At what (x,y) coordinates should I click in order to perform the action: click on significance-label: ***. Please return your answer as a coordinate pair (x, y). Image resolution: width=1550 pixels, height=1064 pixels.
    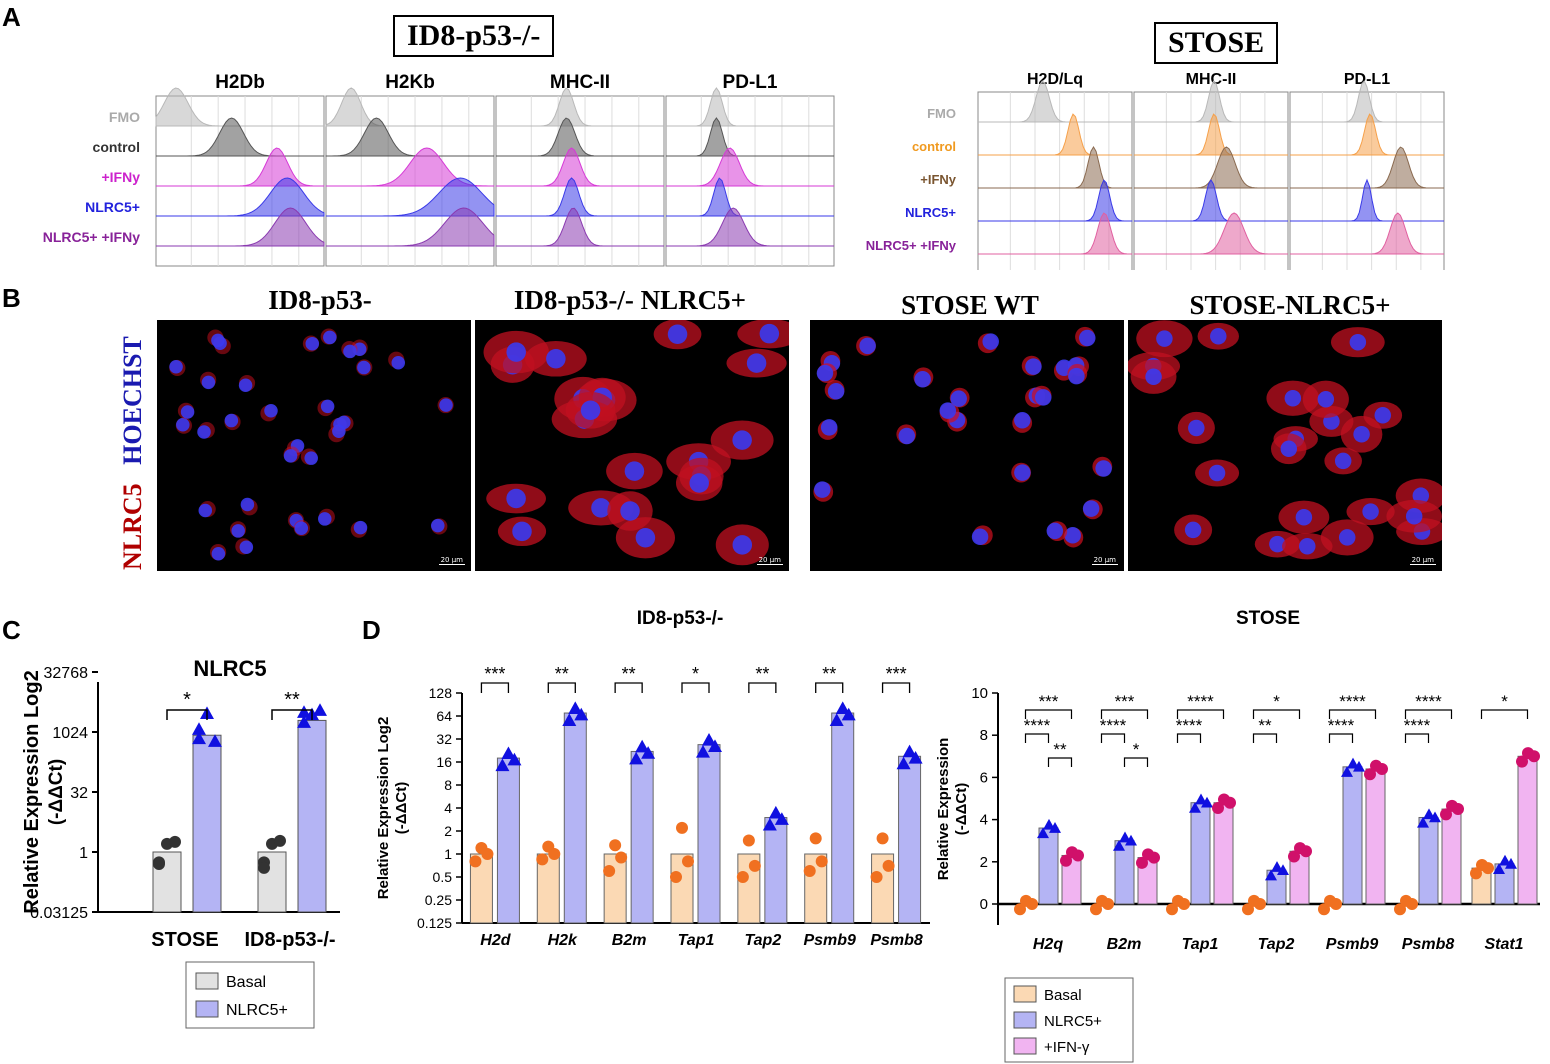
    Looking at the image, I should click on (896, 674).